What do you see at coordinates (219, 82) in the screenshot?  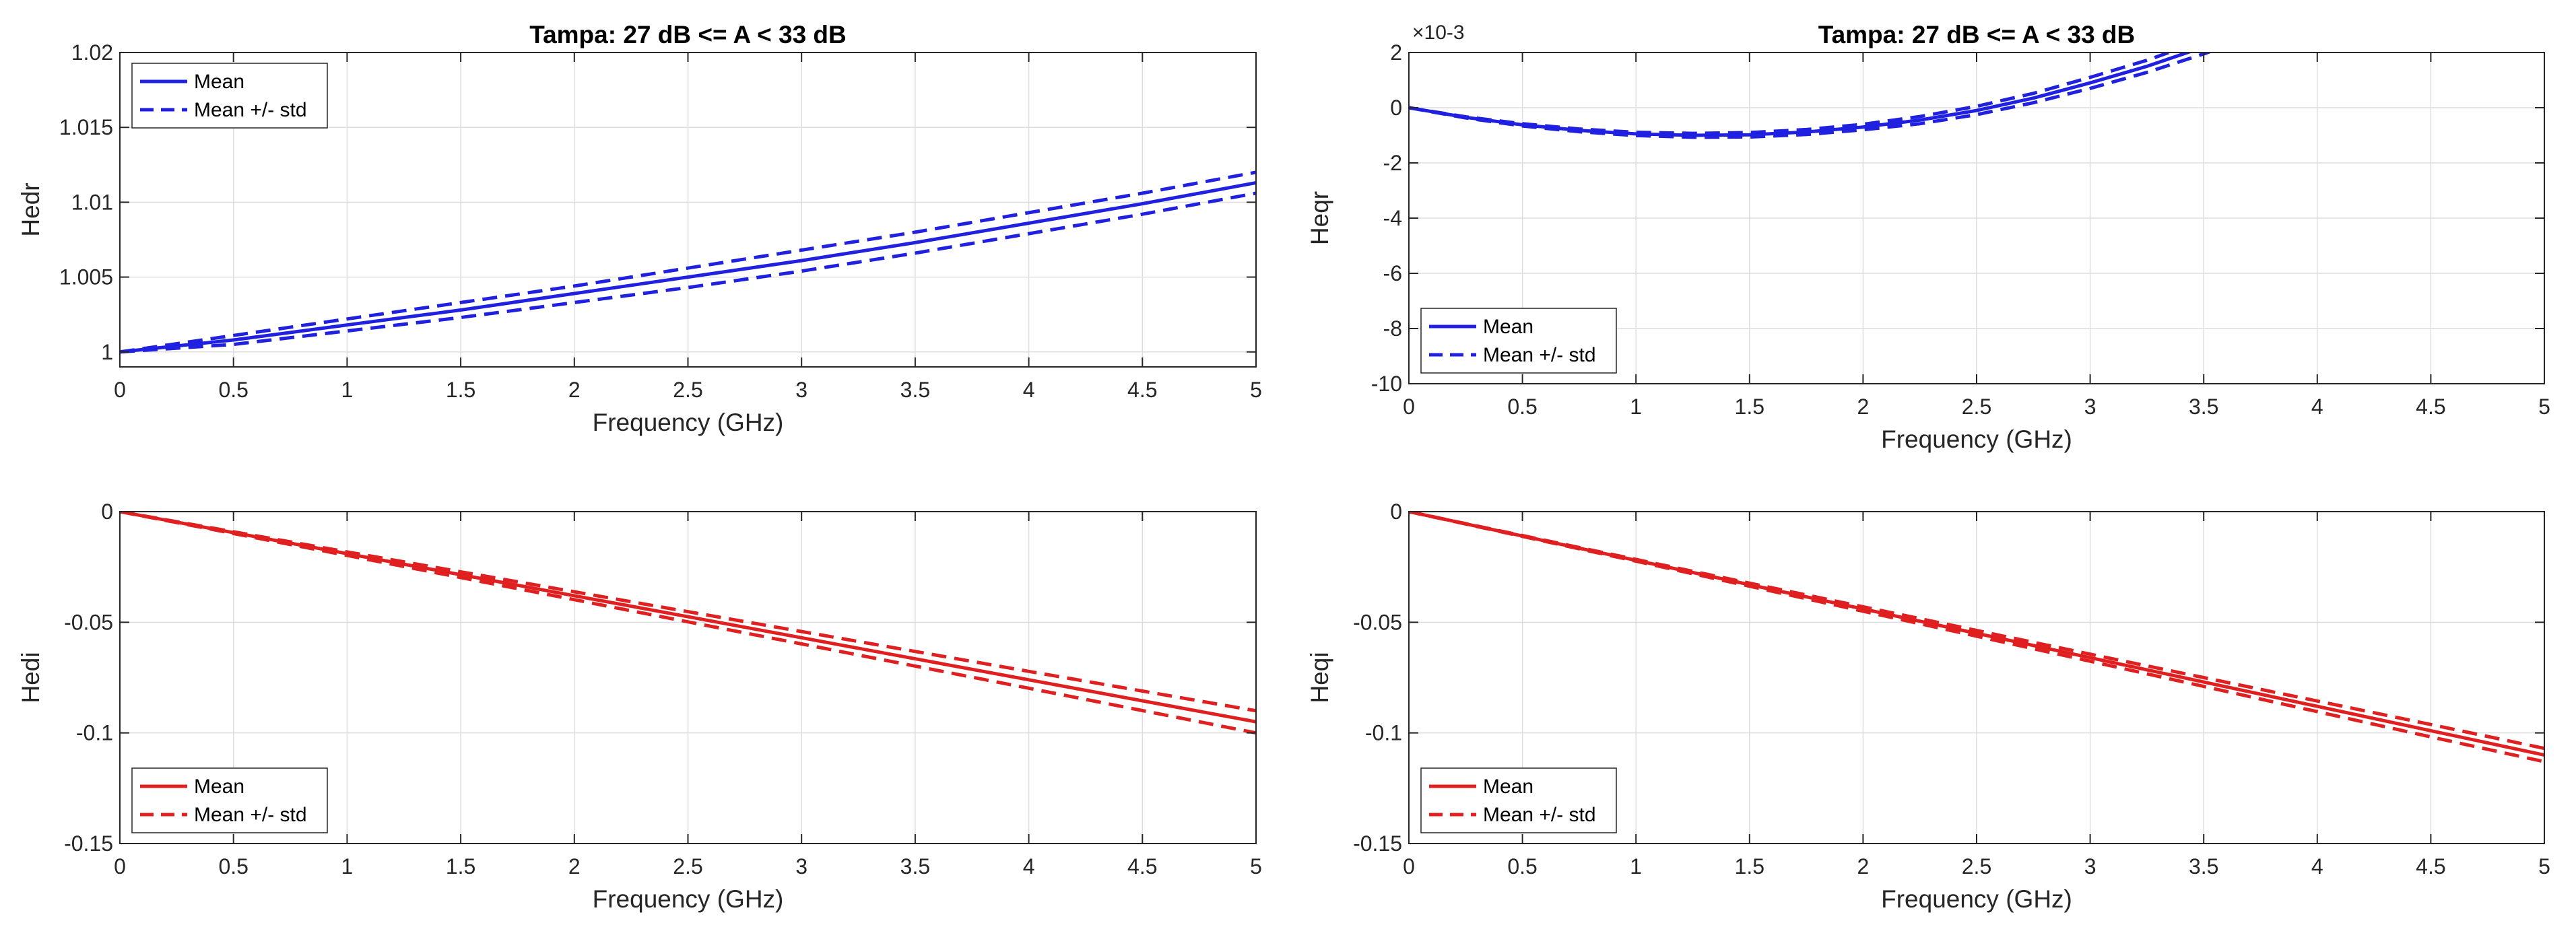 I see `chart1-legend-label-1: Mean` at bounding box center [219, 82].